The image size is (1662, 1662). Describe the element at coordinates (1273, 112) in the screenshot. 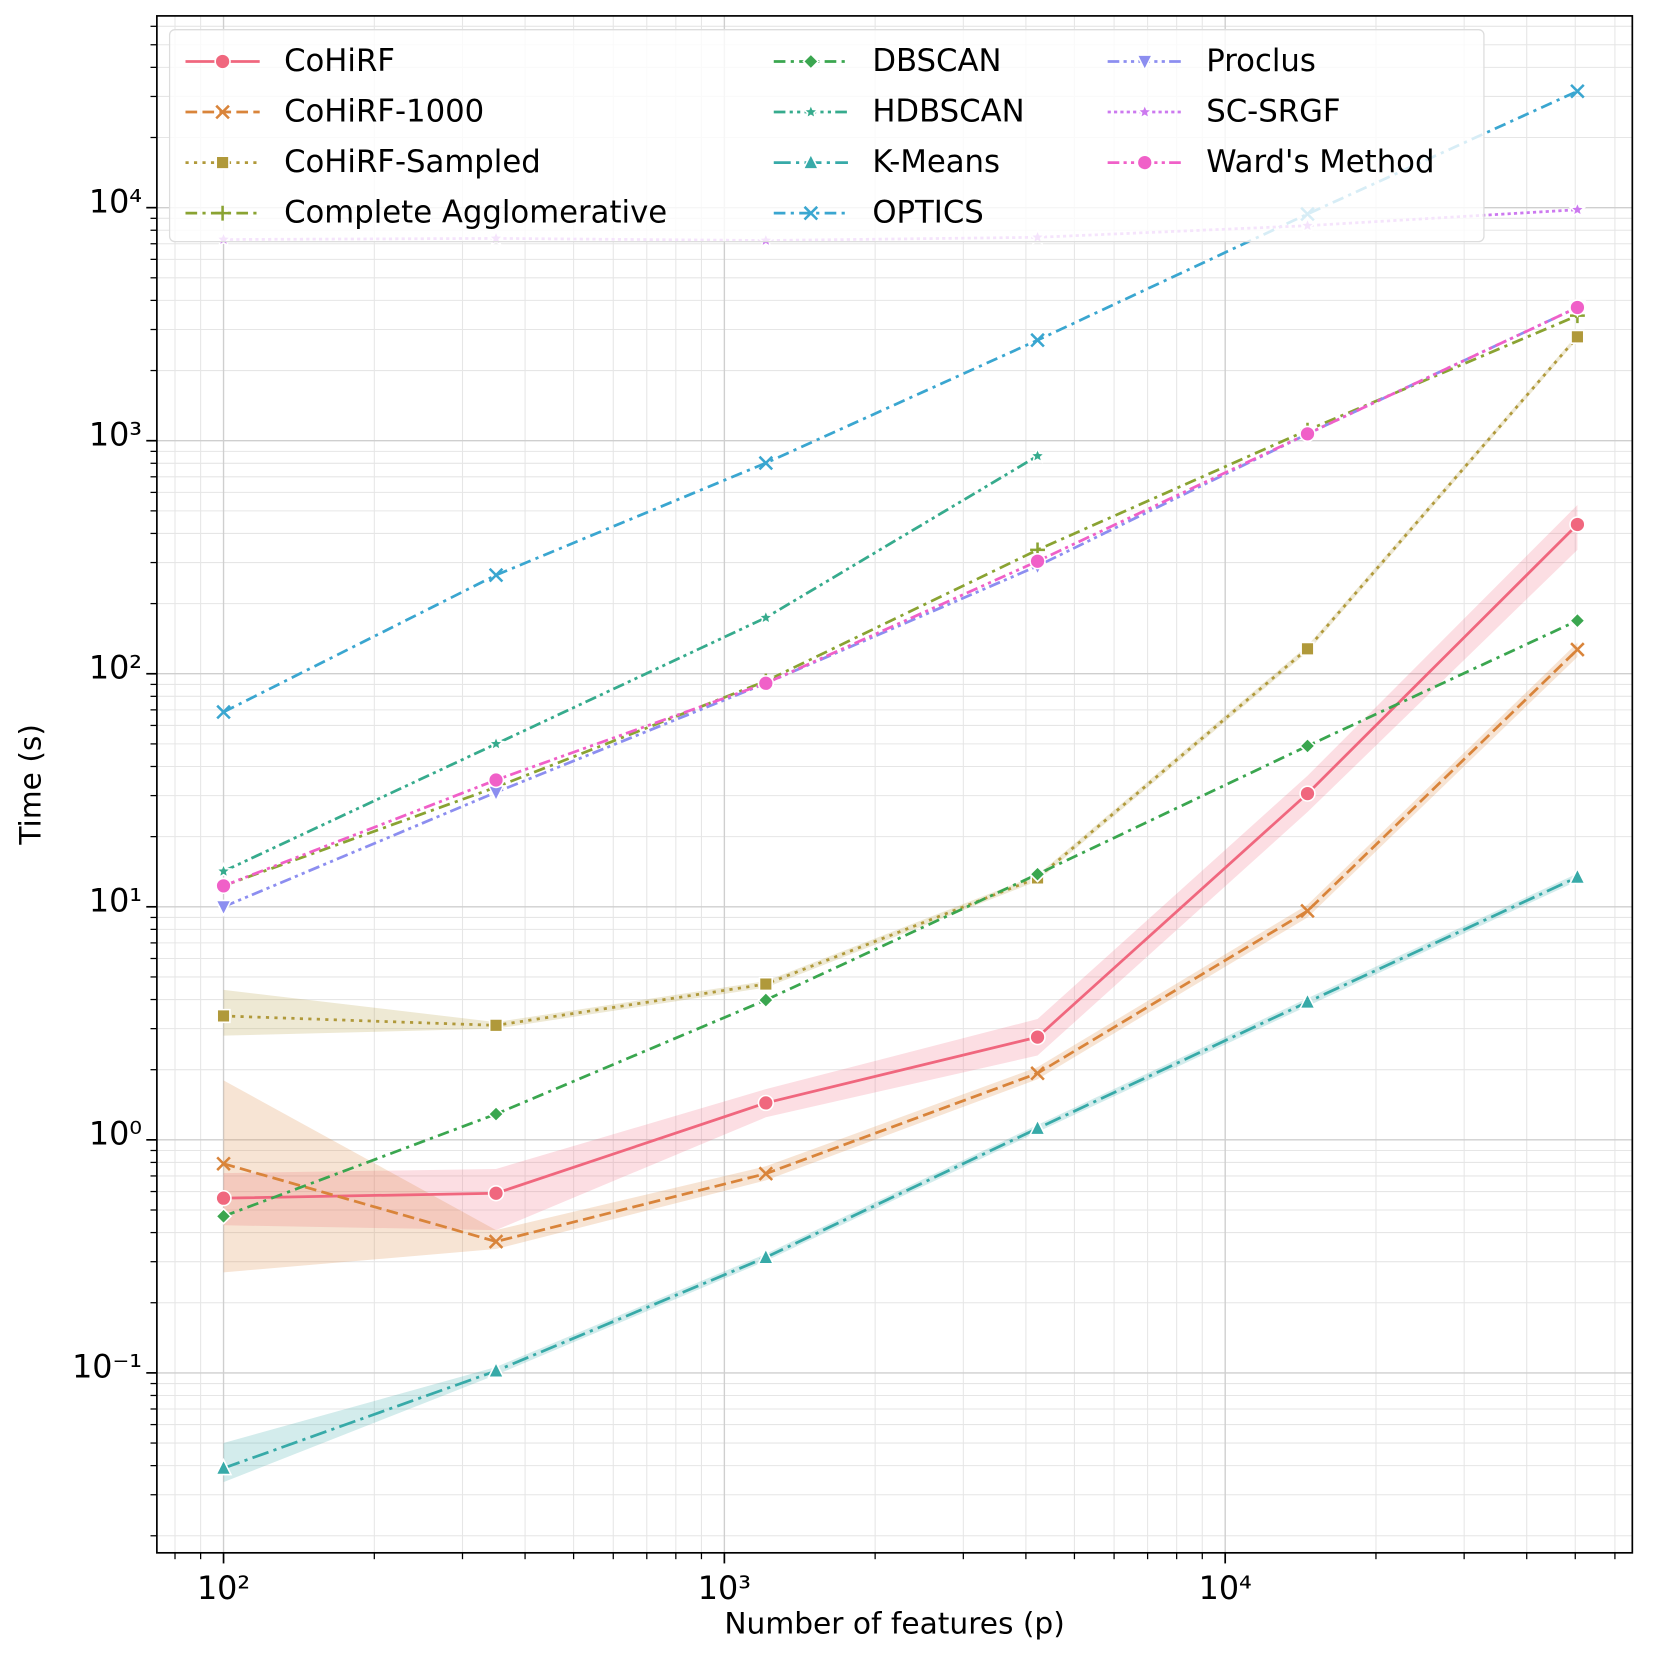

I see `legend-label: SC-SRGF` at that location.